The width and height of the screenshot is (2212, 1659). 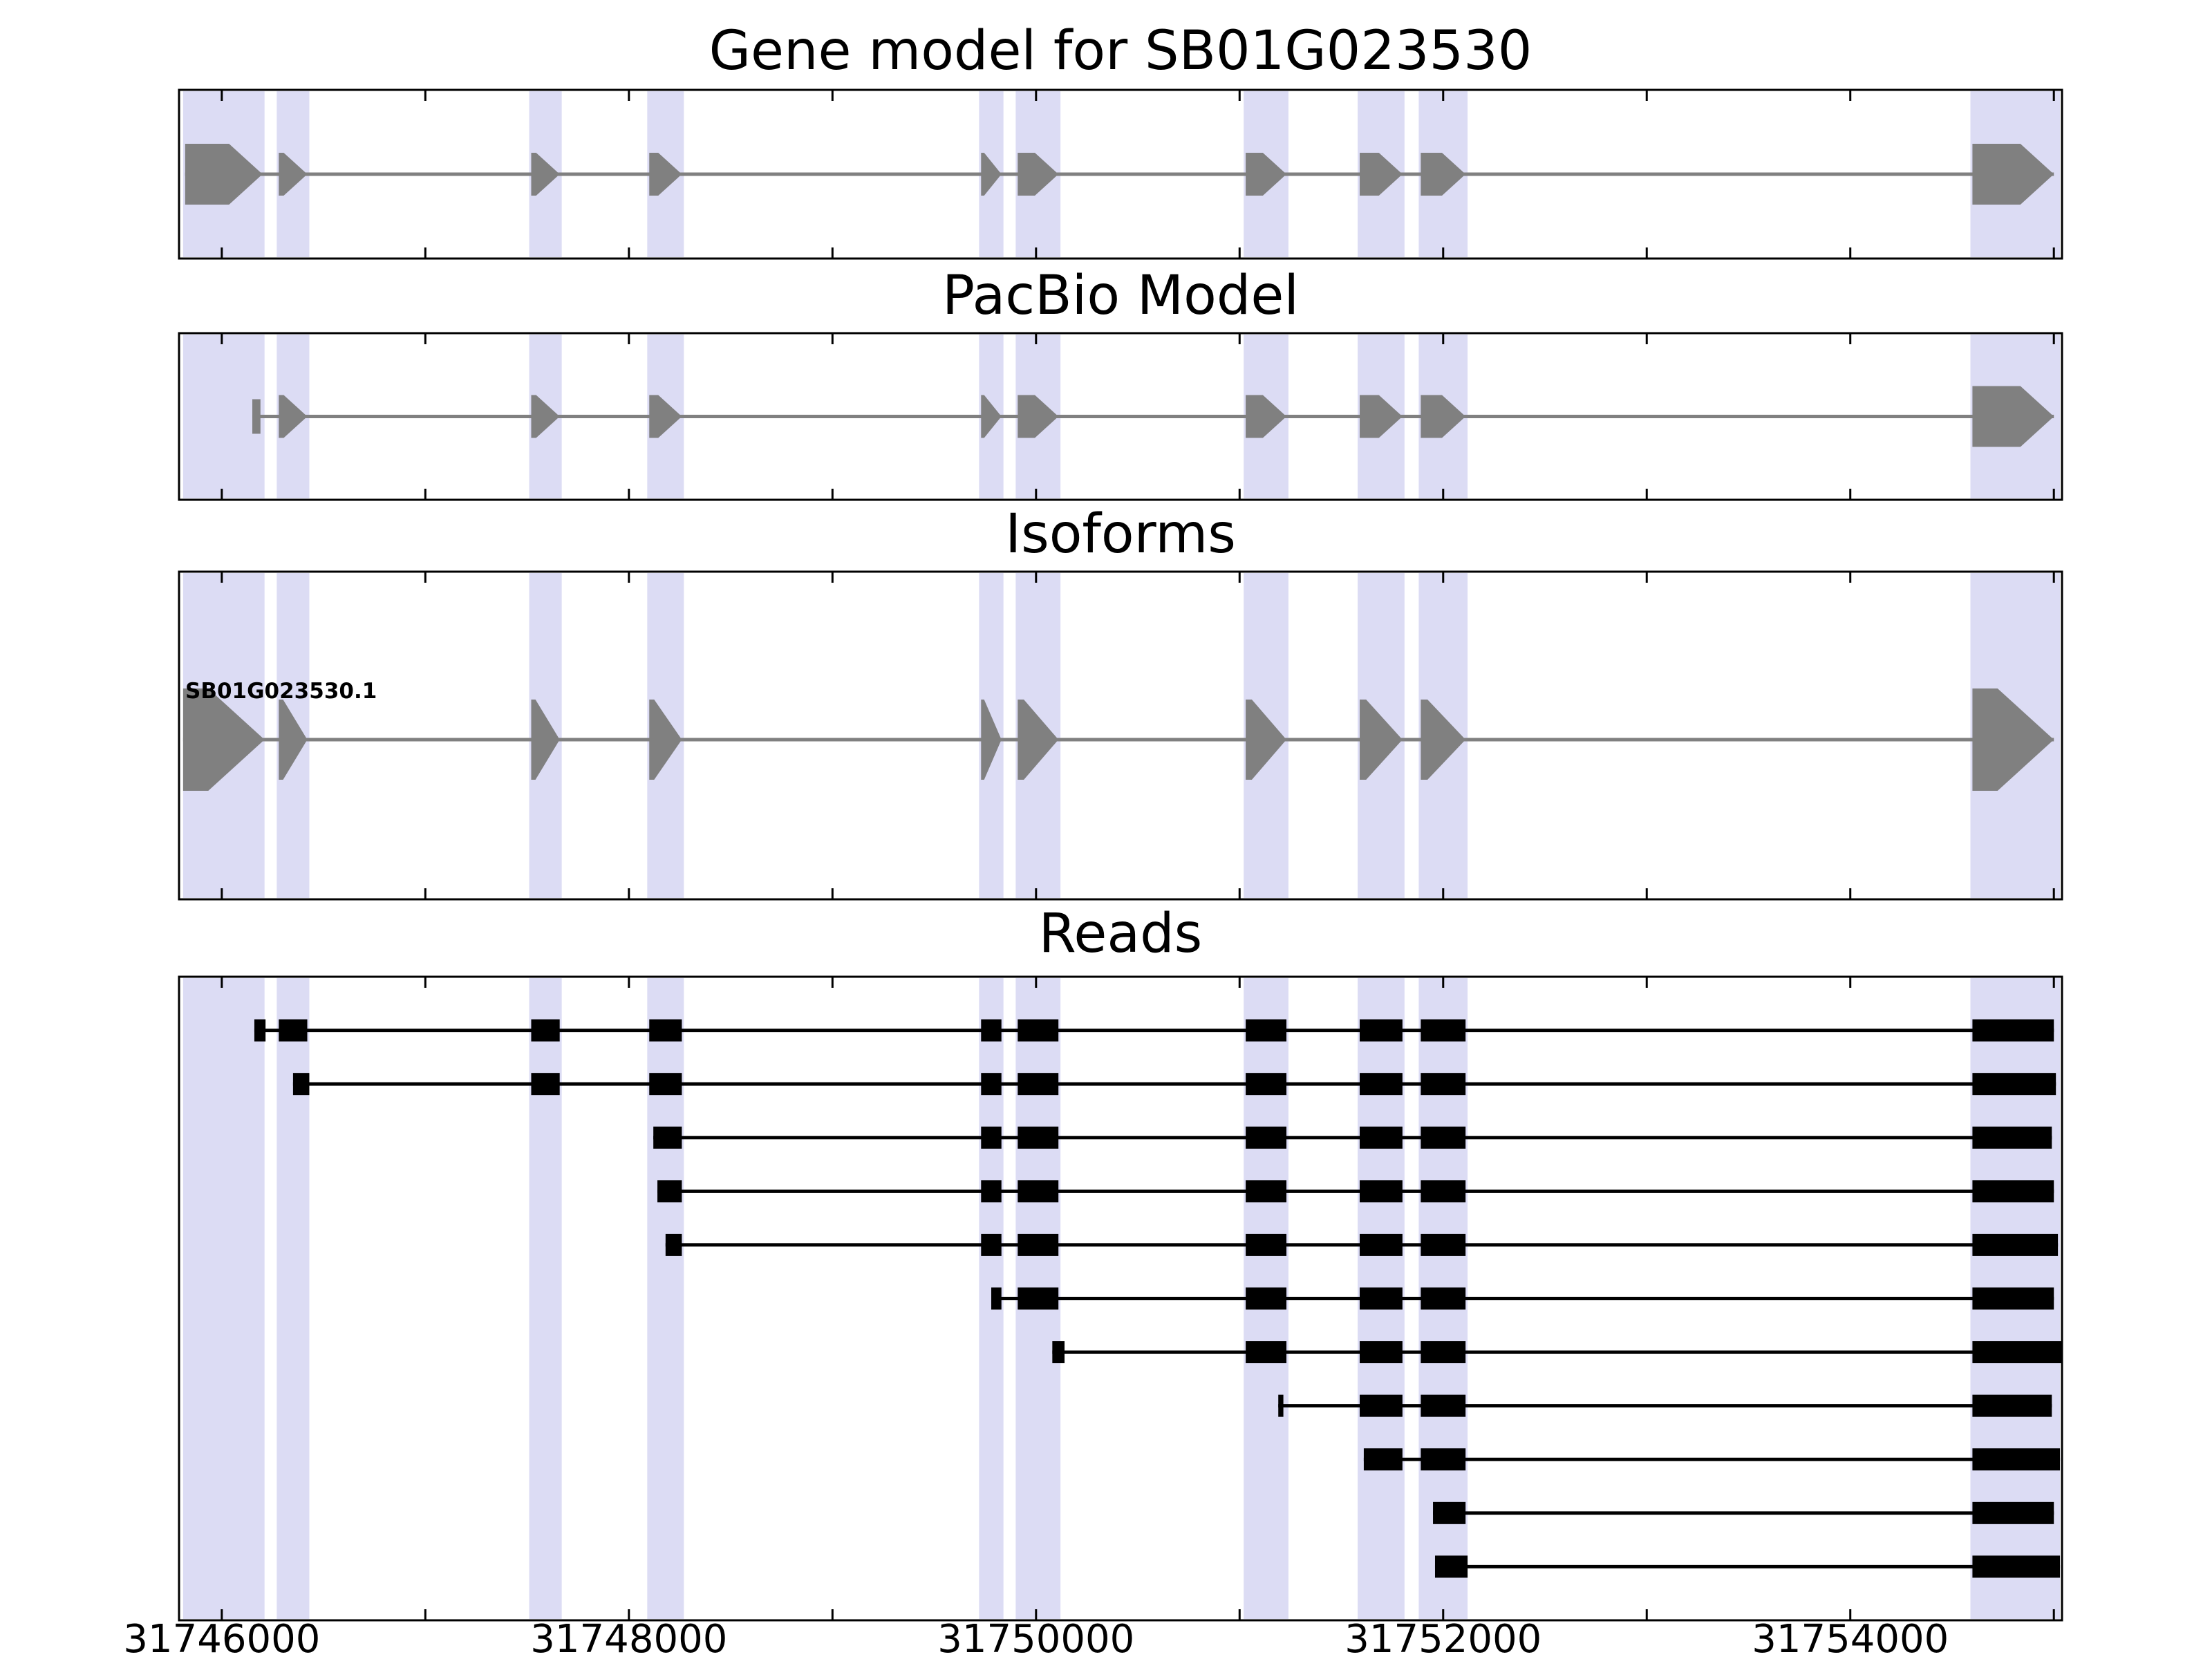 What do you see at coordinates (629, 1638) in the screenshot?
I see `x-tick-label: 31748000` at bounding box center [629, 1638].